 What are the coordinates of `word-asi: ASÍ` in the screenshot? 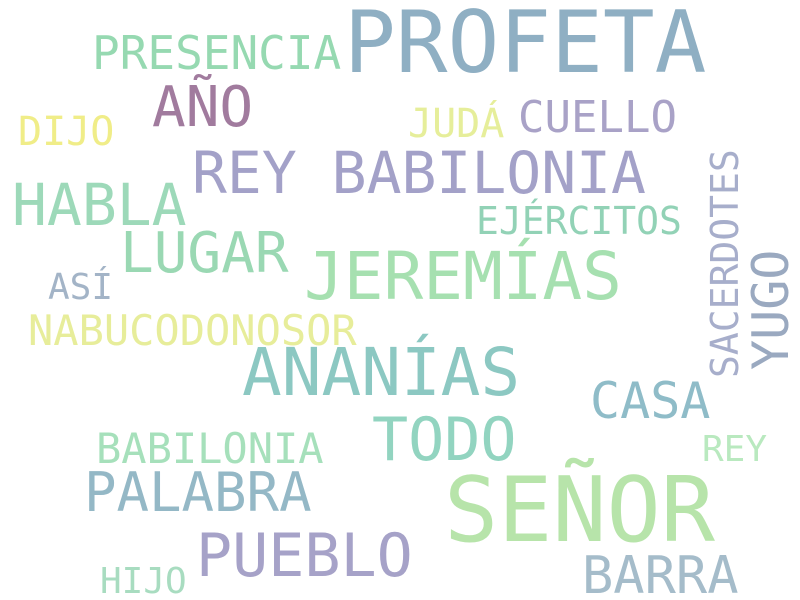 It's located at (81, 287).